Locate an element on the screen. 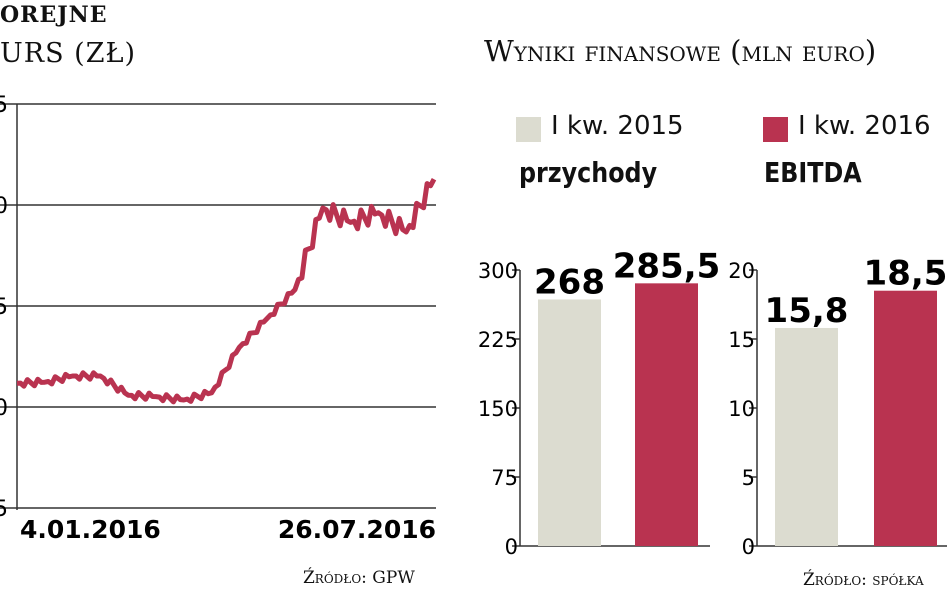 This screenshot has height=593, width=948. ebitda-chart-title: EBITDA is located at coordinates (813, 172).